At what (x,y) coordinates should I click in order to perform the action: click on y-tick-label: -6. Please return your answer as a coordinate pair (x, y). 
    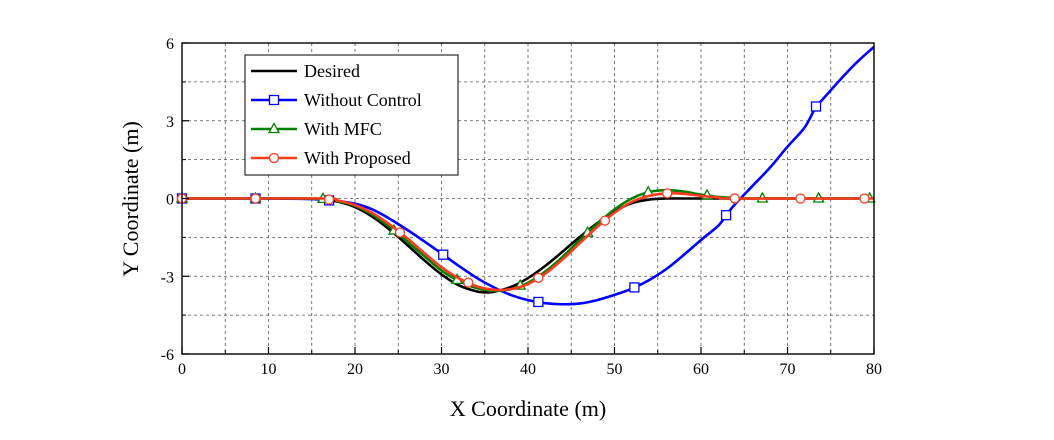
    Looking at the image, I should click on (167, 355).